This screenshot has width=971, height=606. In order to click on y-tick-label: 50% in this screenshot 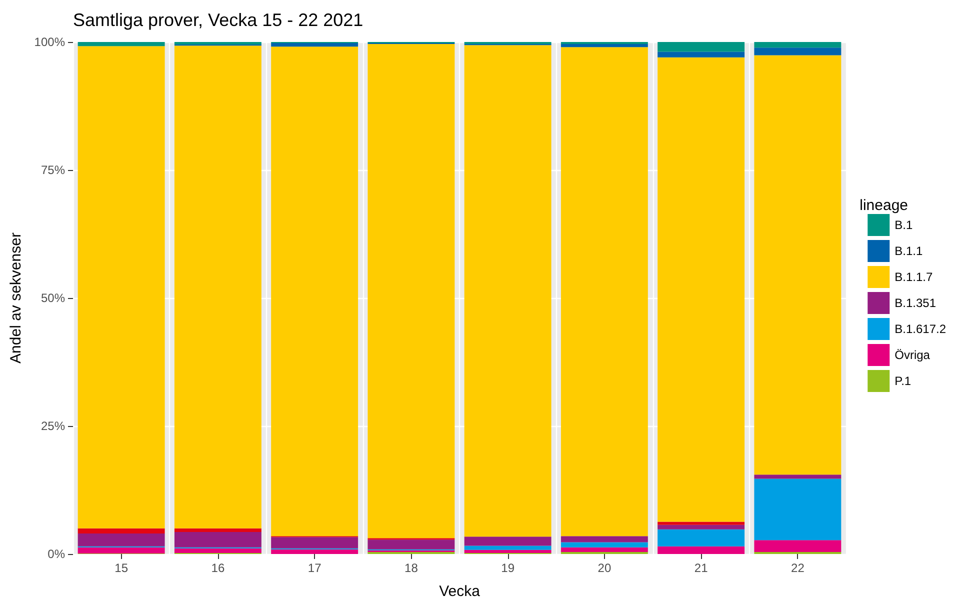, I will do `click(53, 298)`.